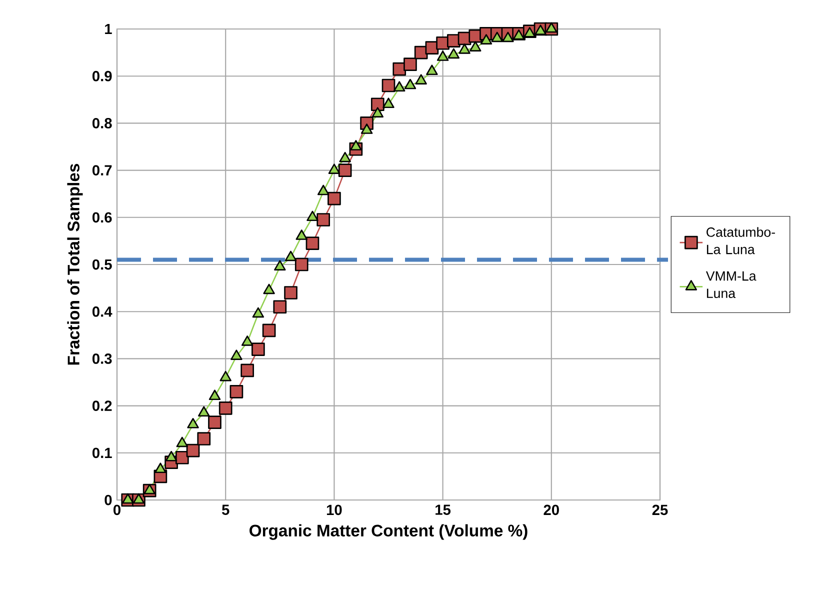 This screenshot has height=593, width=825. I want to click on x-tick-label: 5, so click(226, 509).